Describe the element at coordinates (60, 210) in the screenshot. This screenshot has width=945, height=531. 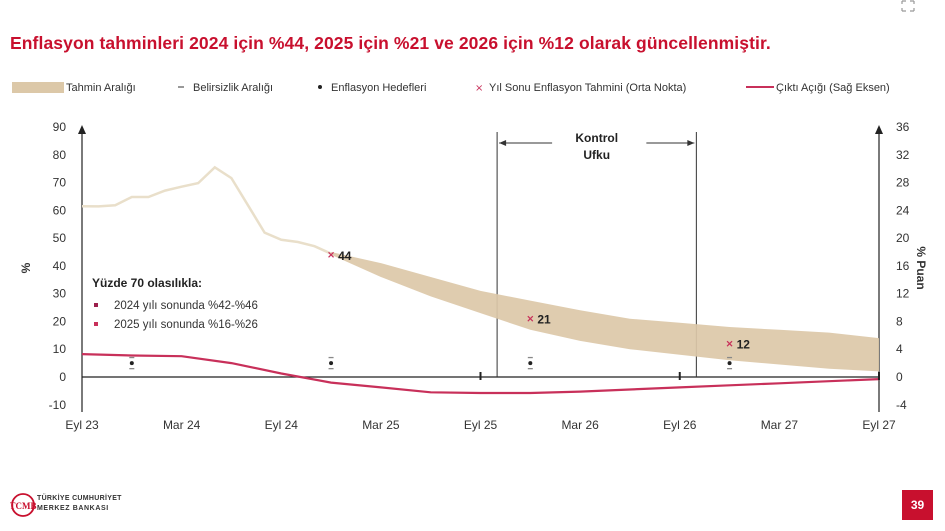
I see `left-tick-60: 60` at that location.